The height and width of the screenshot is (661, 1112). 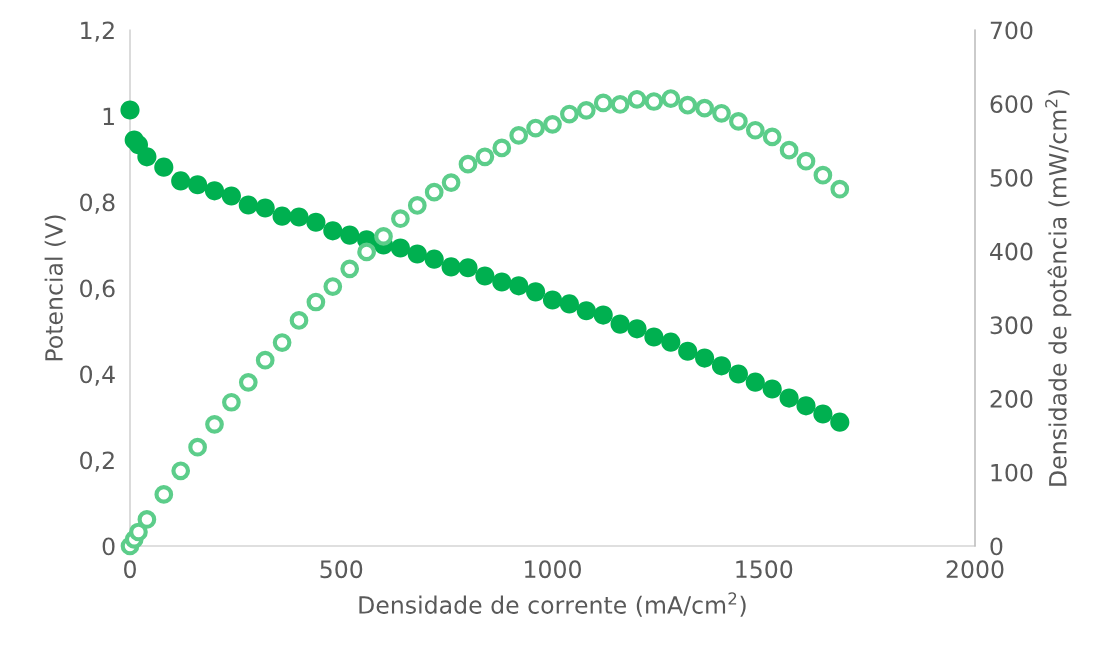 What do you see at coordinates (108, 546) in the screenshot?
I see `y-tick-label: 0` at bounding box center [108, 546].